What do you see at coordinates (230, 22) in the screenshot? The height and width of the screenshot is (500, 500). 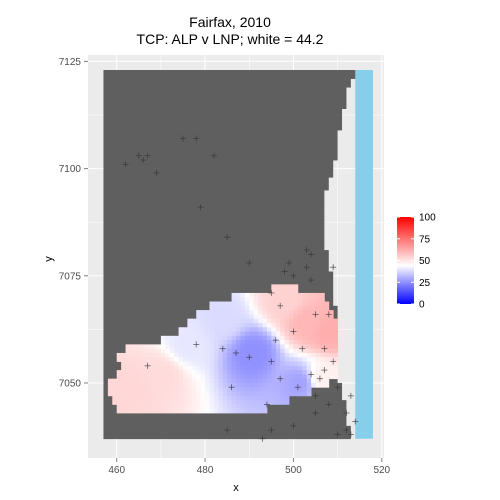 I see `chart-title: Fairfax, 2010` at bounding box center [230, 22].